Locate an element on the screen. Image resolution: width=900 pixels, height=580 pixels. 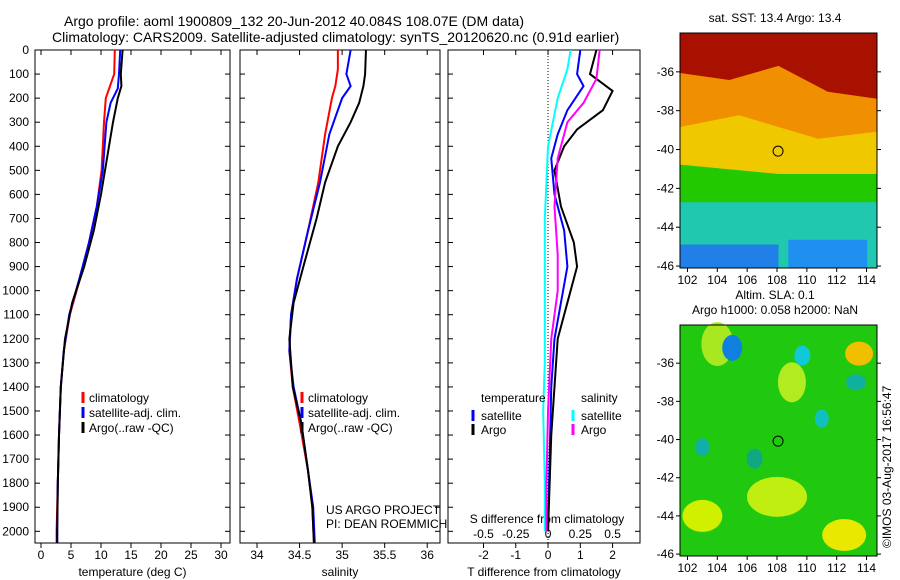
y-tick-label: 700 is located at coordinates (19, 218).